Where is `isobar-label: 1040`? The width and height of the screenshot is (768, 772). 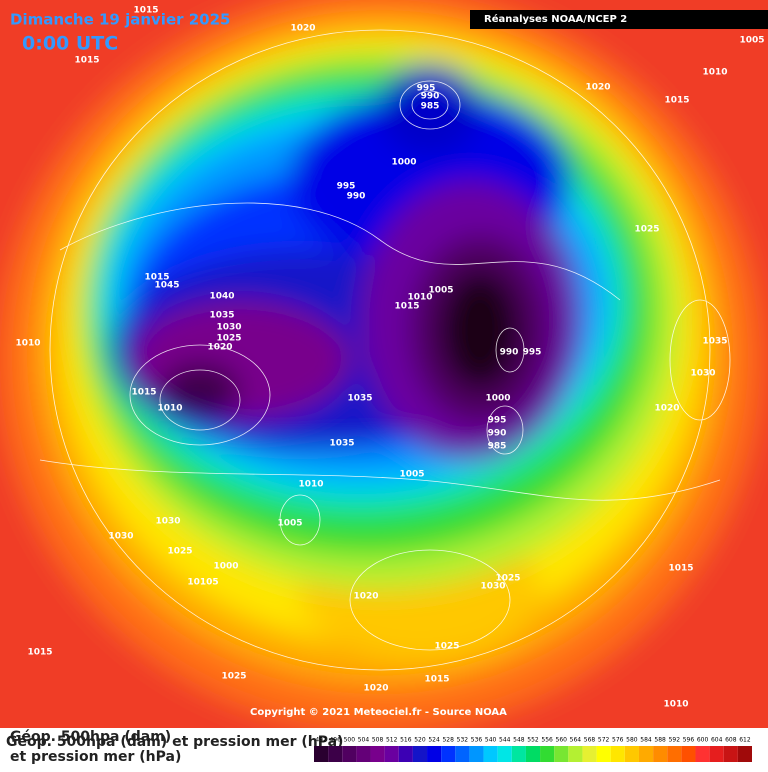 isobar-label: 1040 is located at coordinates (221, 297).